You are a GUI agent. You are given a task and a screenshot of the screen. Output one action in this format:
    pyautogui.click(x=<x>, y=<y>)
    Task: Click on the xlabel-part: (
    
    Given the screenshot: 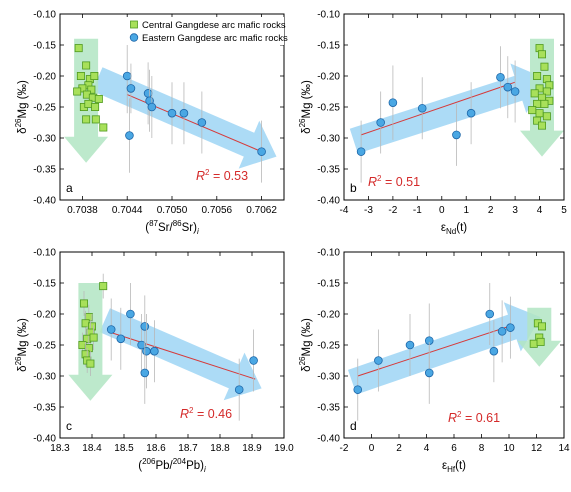 What is the action you would take?
    pyautogui.click(x=147, y=228)
    